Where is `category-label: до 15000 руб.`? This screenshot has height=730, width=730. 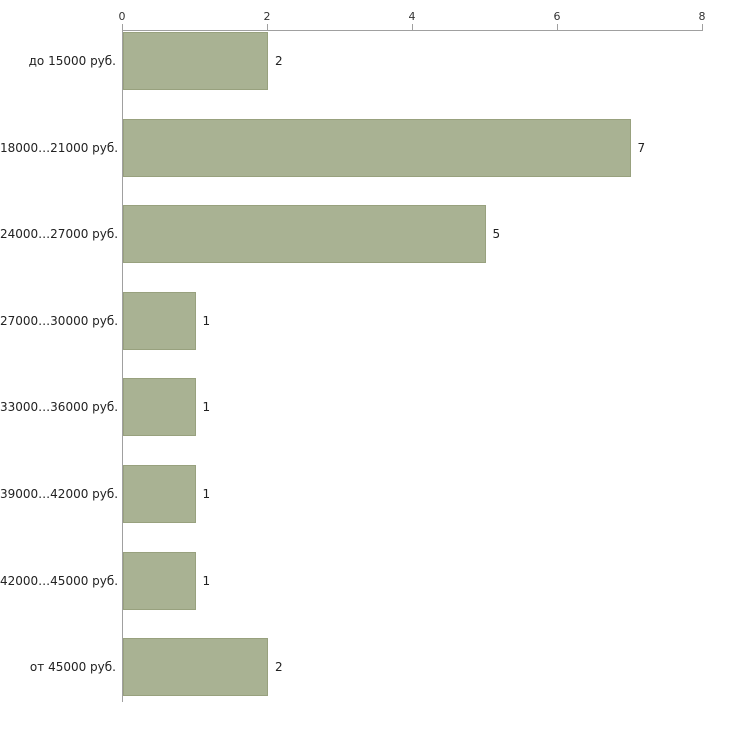 category-label: до 15000 руб. is located at coordinates (72, 61).